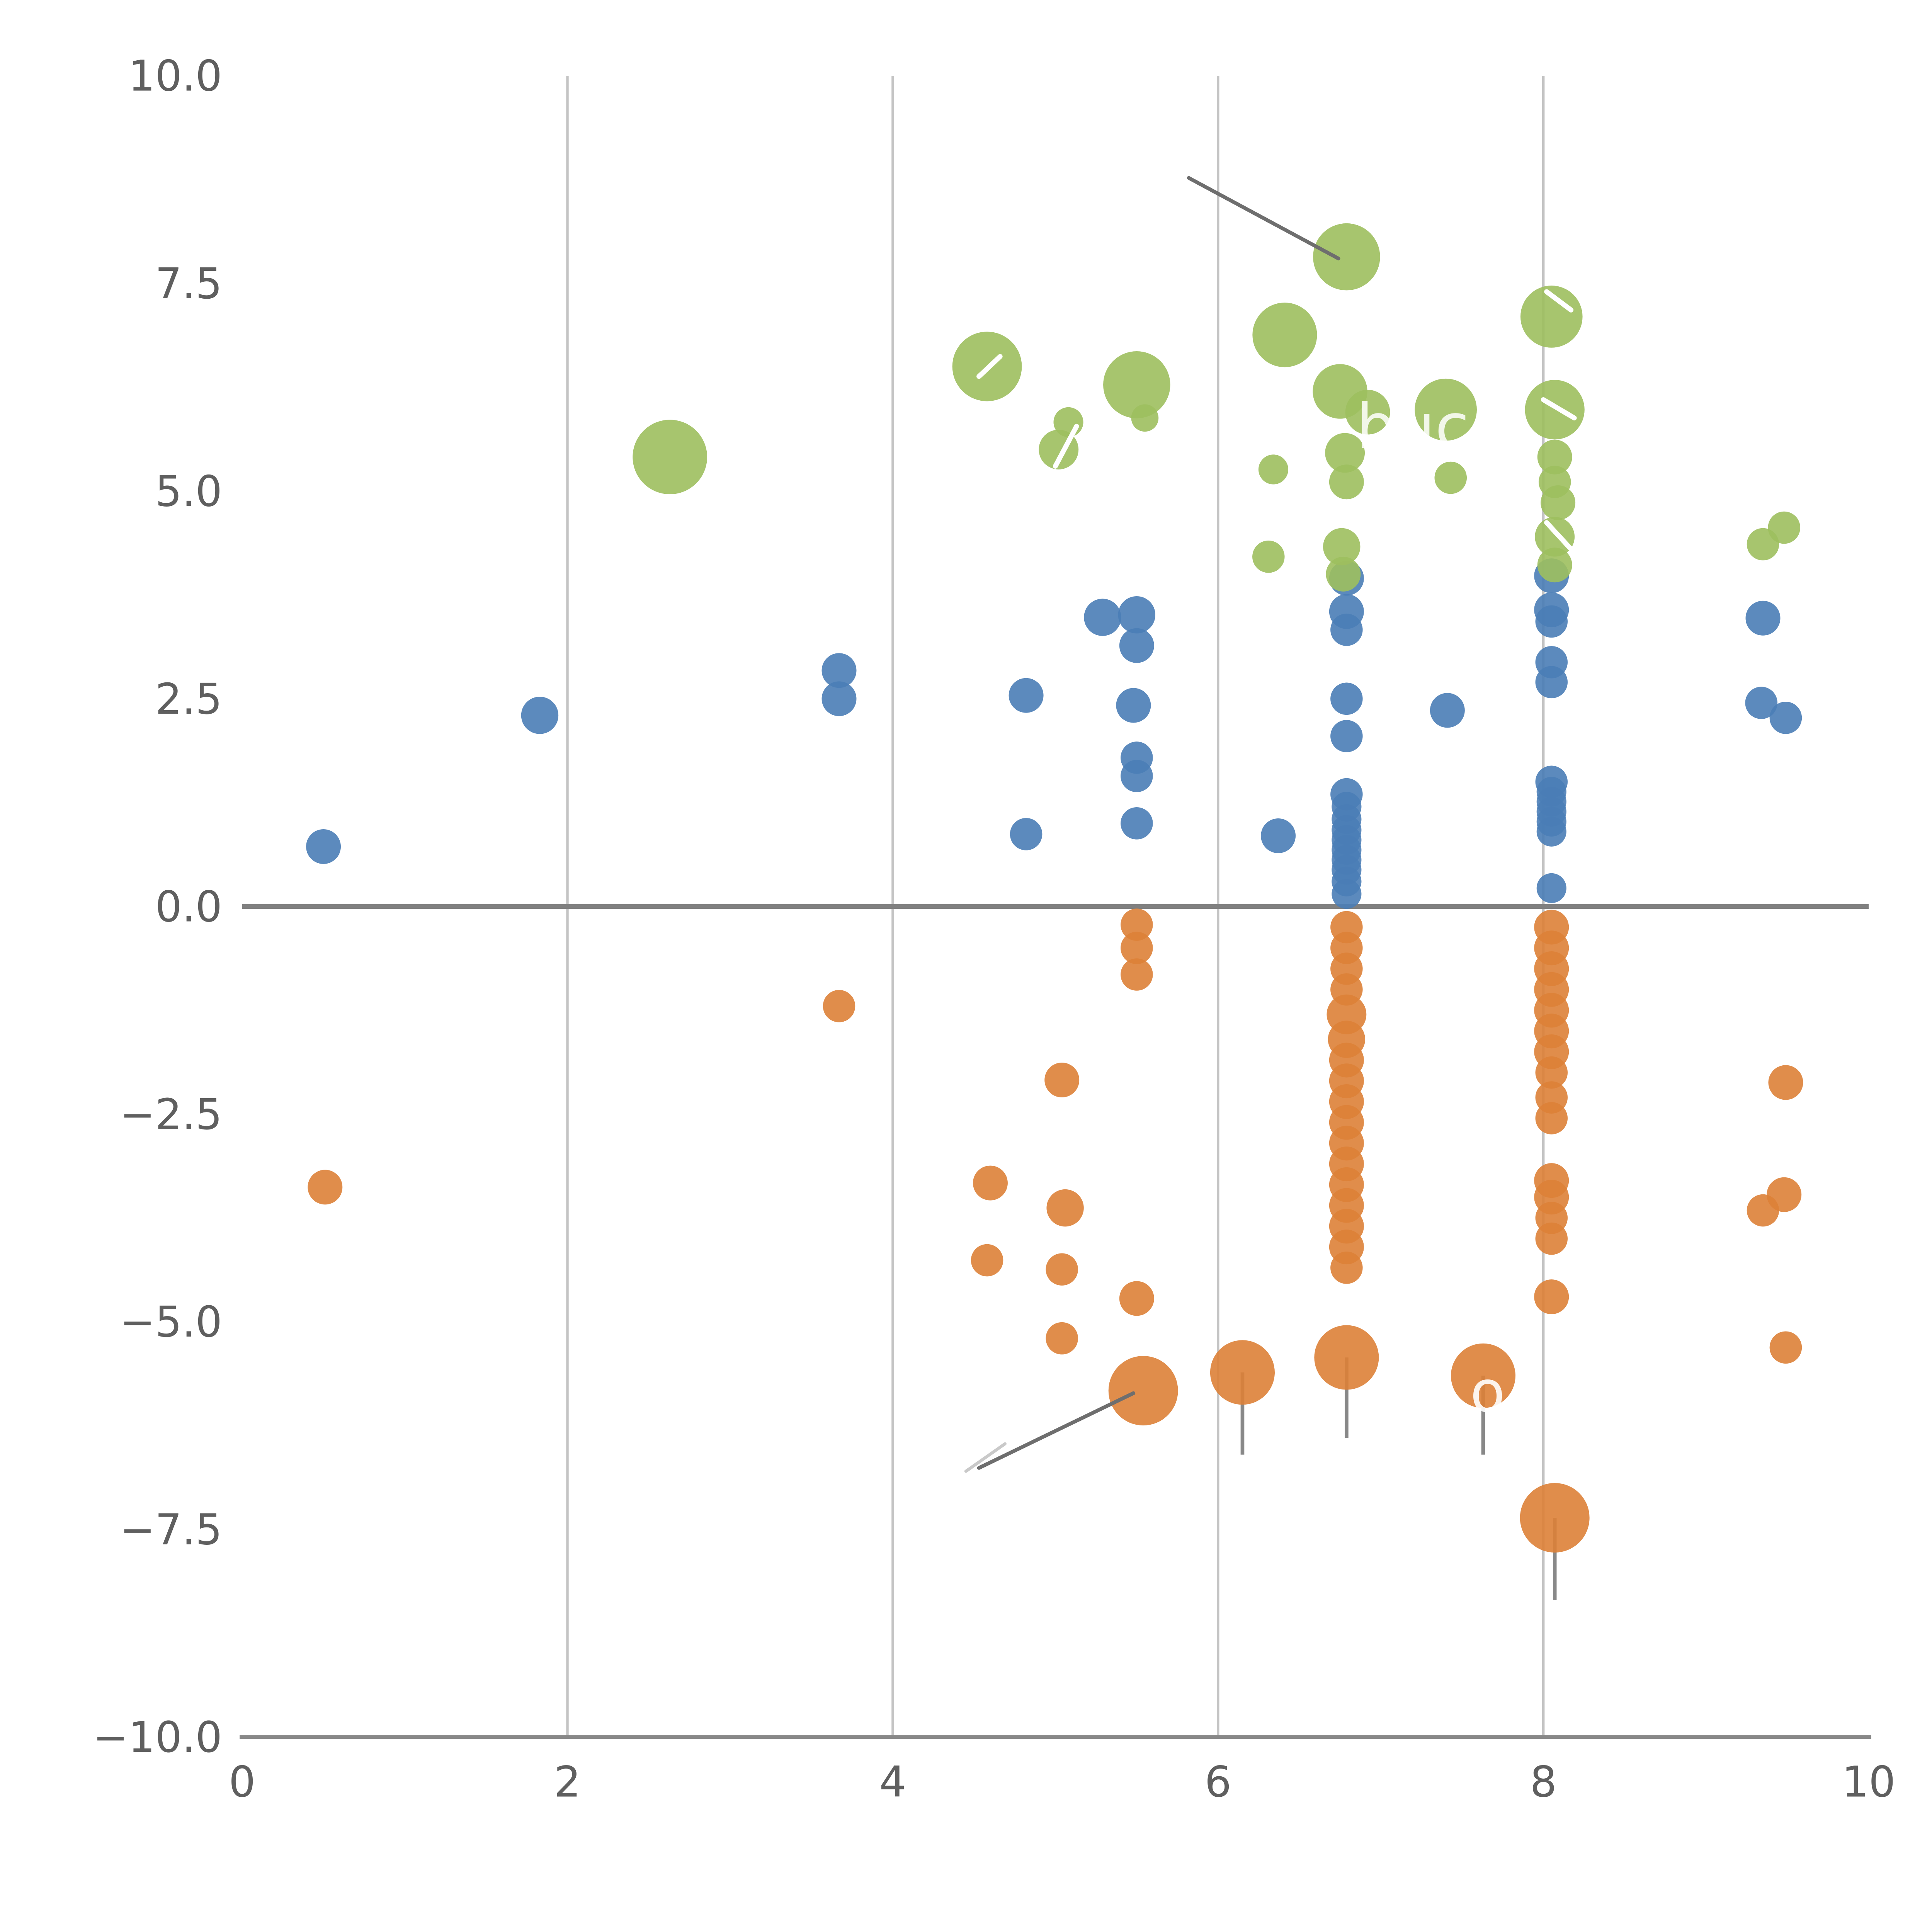  Describe the element at coordinates (189, 907) in the screenshot. I see `y-tick-label: 0.0` at that location.